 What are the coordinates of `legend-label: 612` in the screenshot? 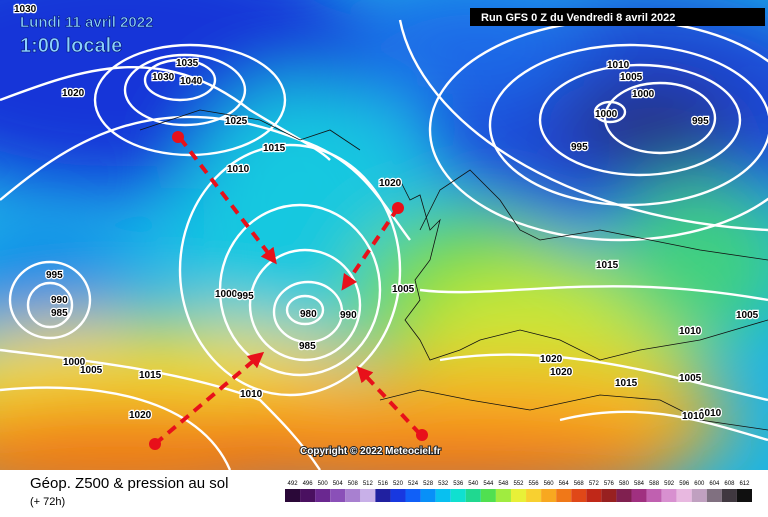 It's located at (744, 484).